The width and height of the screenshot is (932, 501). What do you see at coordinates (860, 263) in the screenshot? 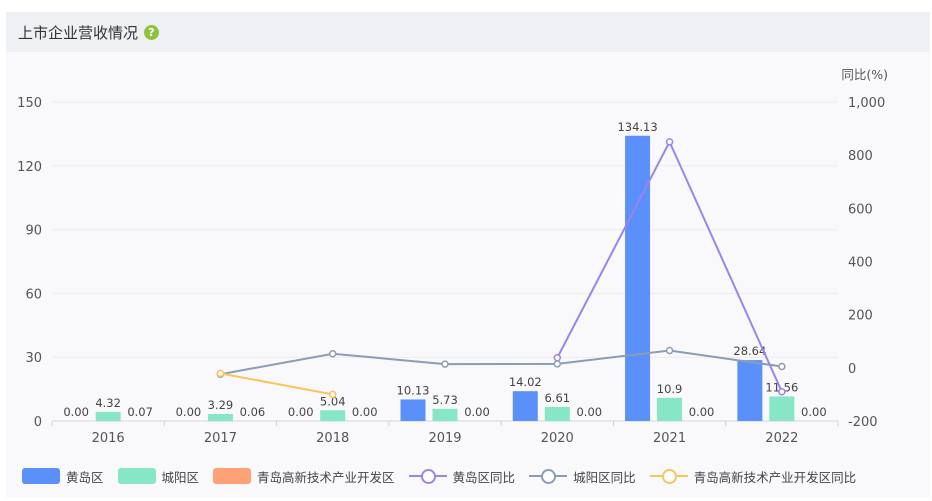
I see `y-right-tick-label: 400` at bounding box center [860, 263].